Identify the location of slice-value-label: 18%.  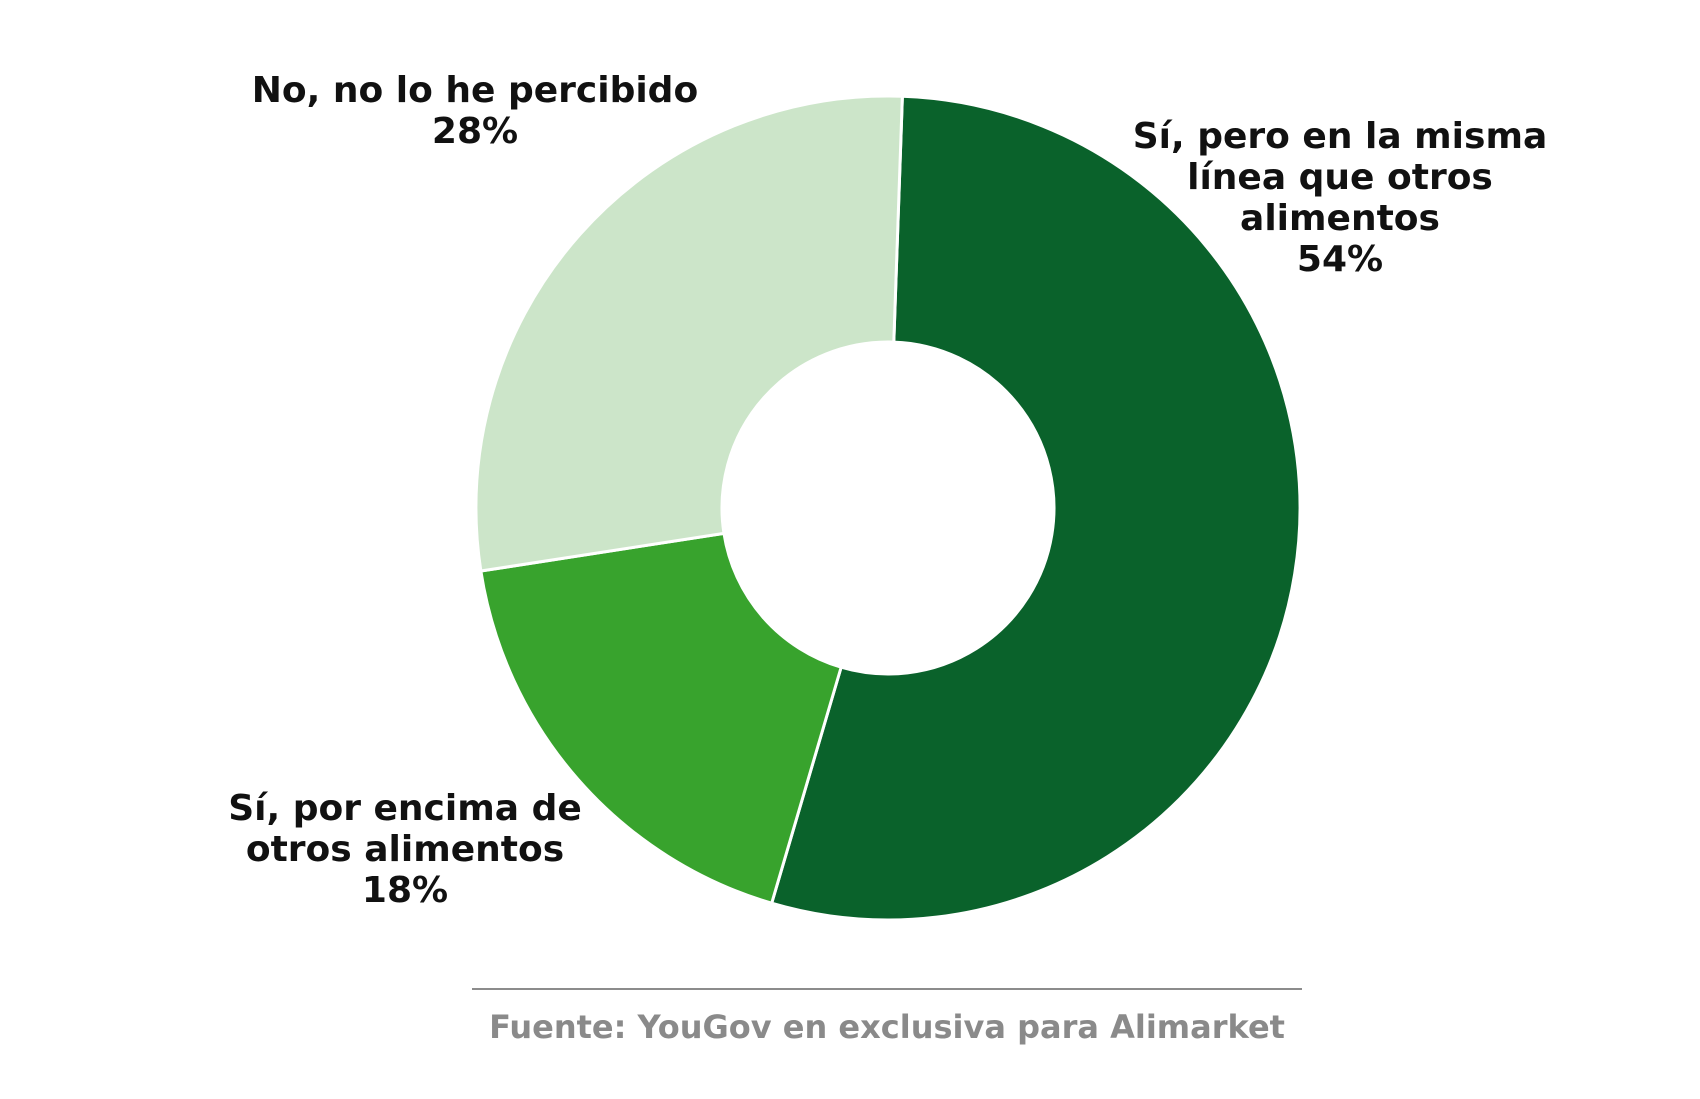
(405, 890).